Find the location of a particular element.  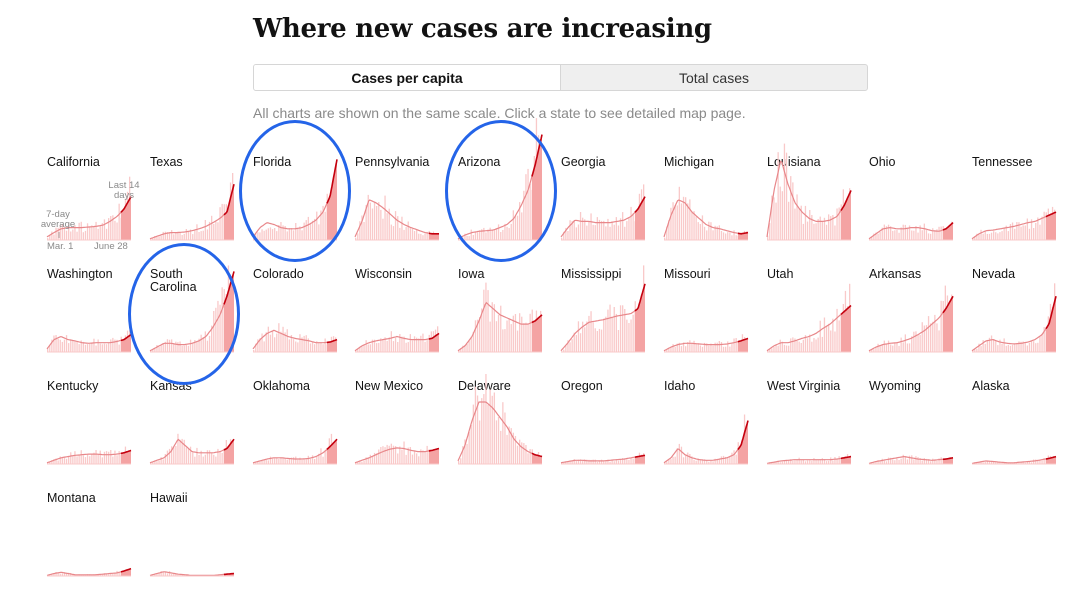

state-chart-texas: Texas is located at coordinates (193, 206).